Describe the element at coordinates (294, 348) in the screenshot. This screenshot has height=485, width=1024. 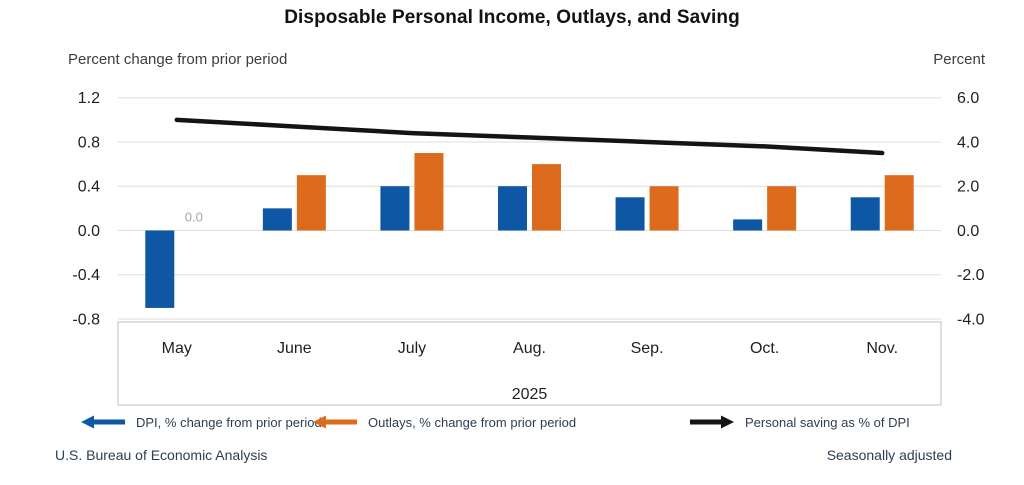
I see `x-axis-month-label: June` at that location.